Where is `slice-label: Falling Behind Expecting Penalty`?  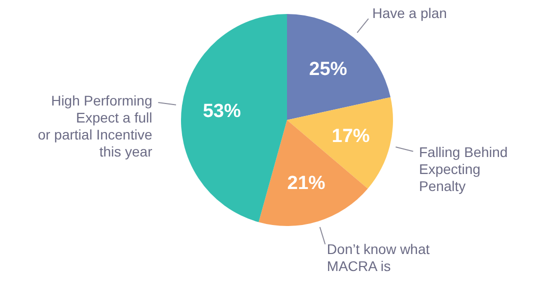
slice-label: Falling Behind Expecting Penalty is located at coordinates (463, 169).